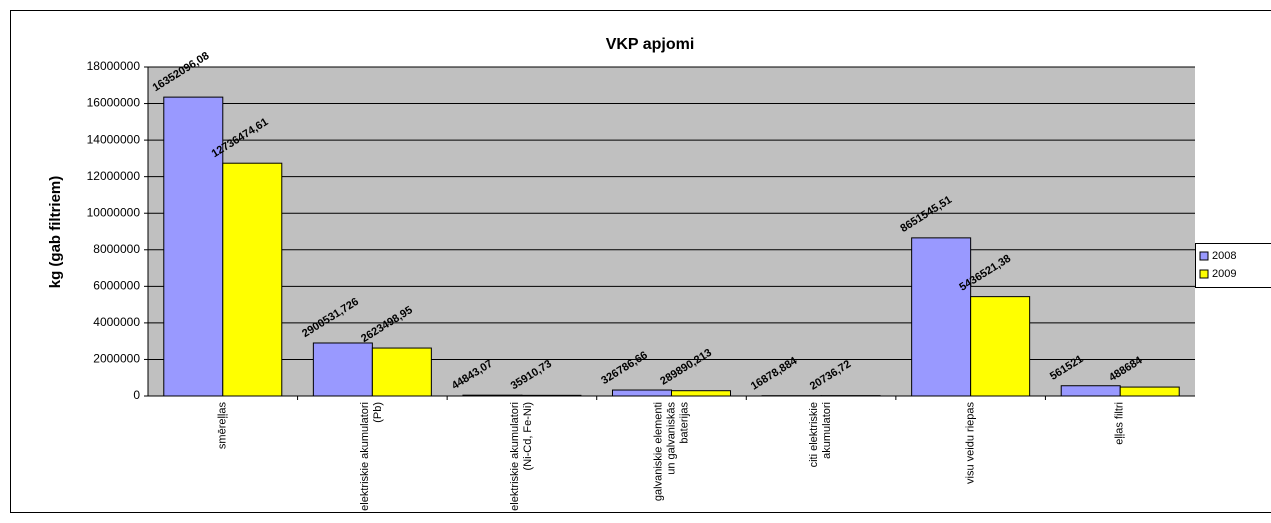 Image resolution: width=1271 pixels, height=523 pixels. What do you see at coordinates (1224, 274) in the screenshot?
I see `legend-label: 2009` at bounding box center [1224, 274].